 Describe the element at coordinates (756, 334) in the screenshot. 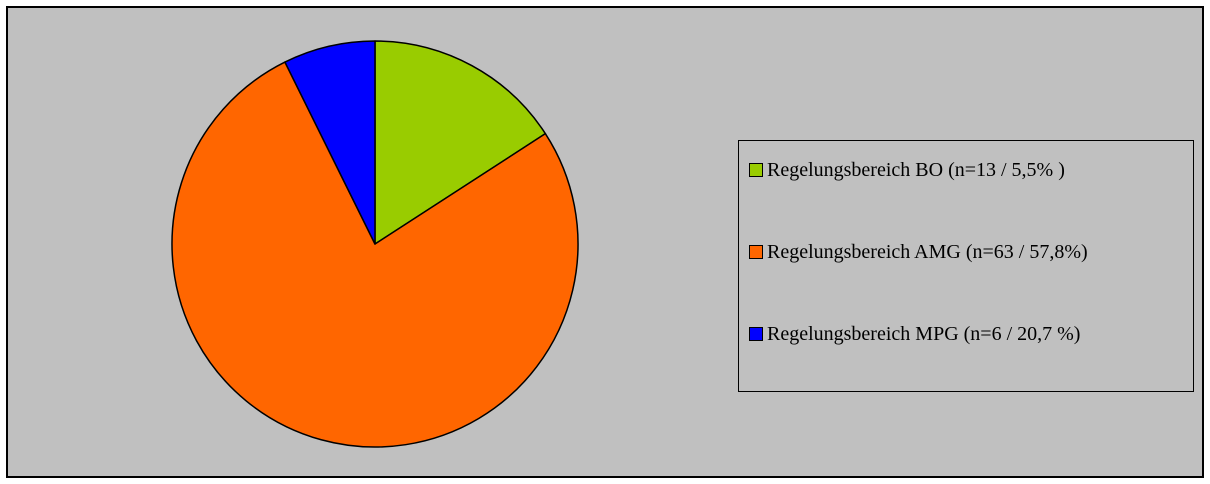

I see `legend-swatch-mpg` at that location.